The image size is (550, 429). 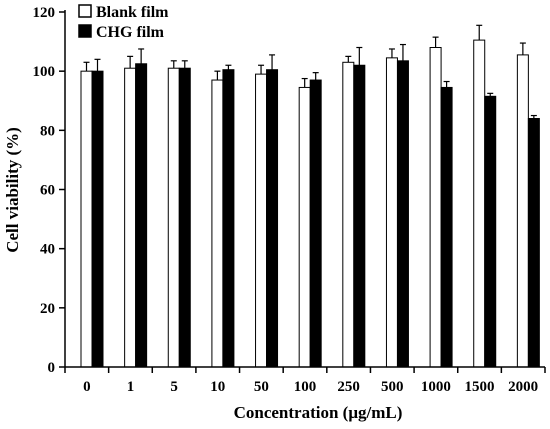 I want to click on y-axis-title: Cell viability (%), so click(x=12, y=190).